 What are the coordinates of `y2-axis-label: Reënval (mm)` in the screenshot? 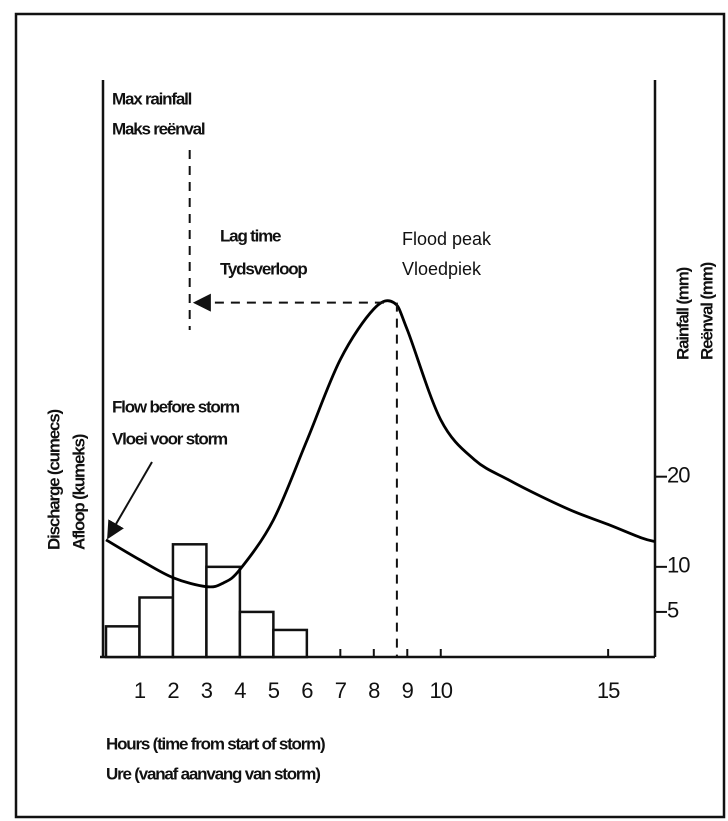 It's located at (706, 311).